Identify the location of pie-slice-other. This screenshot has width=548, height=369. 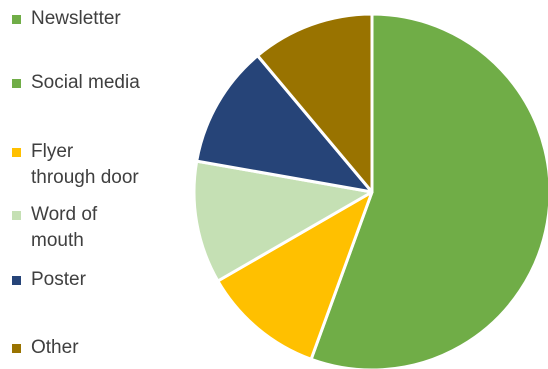
(315, 103).